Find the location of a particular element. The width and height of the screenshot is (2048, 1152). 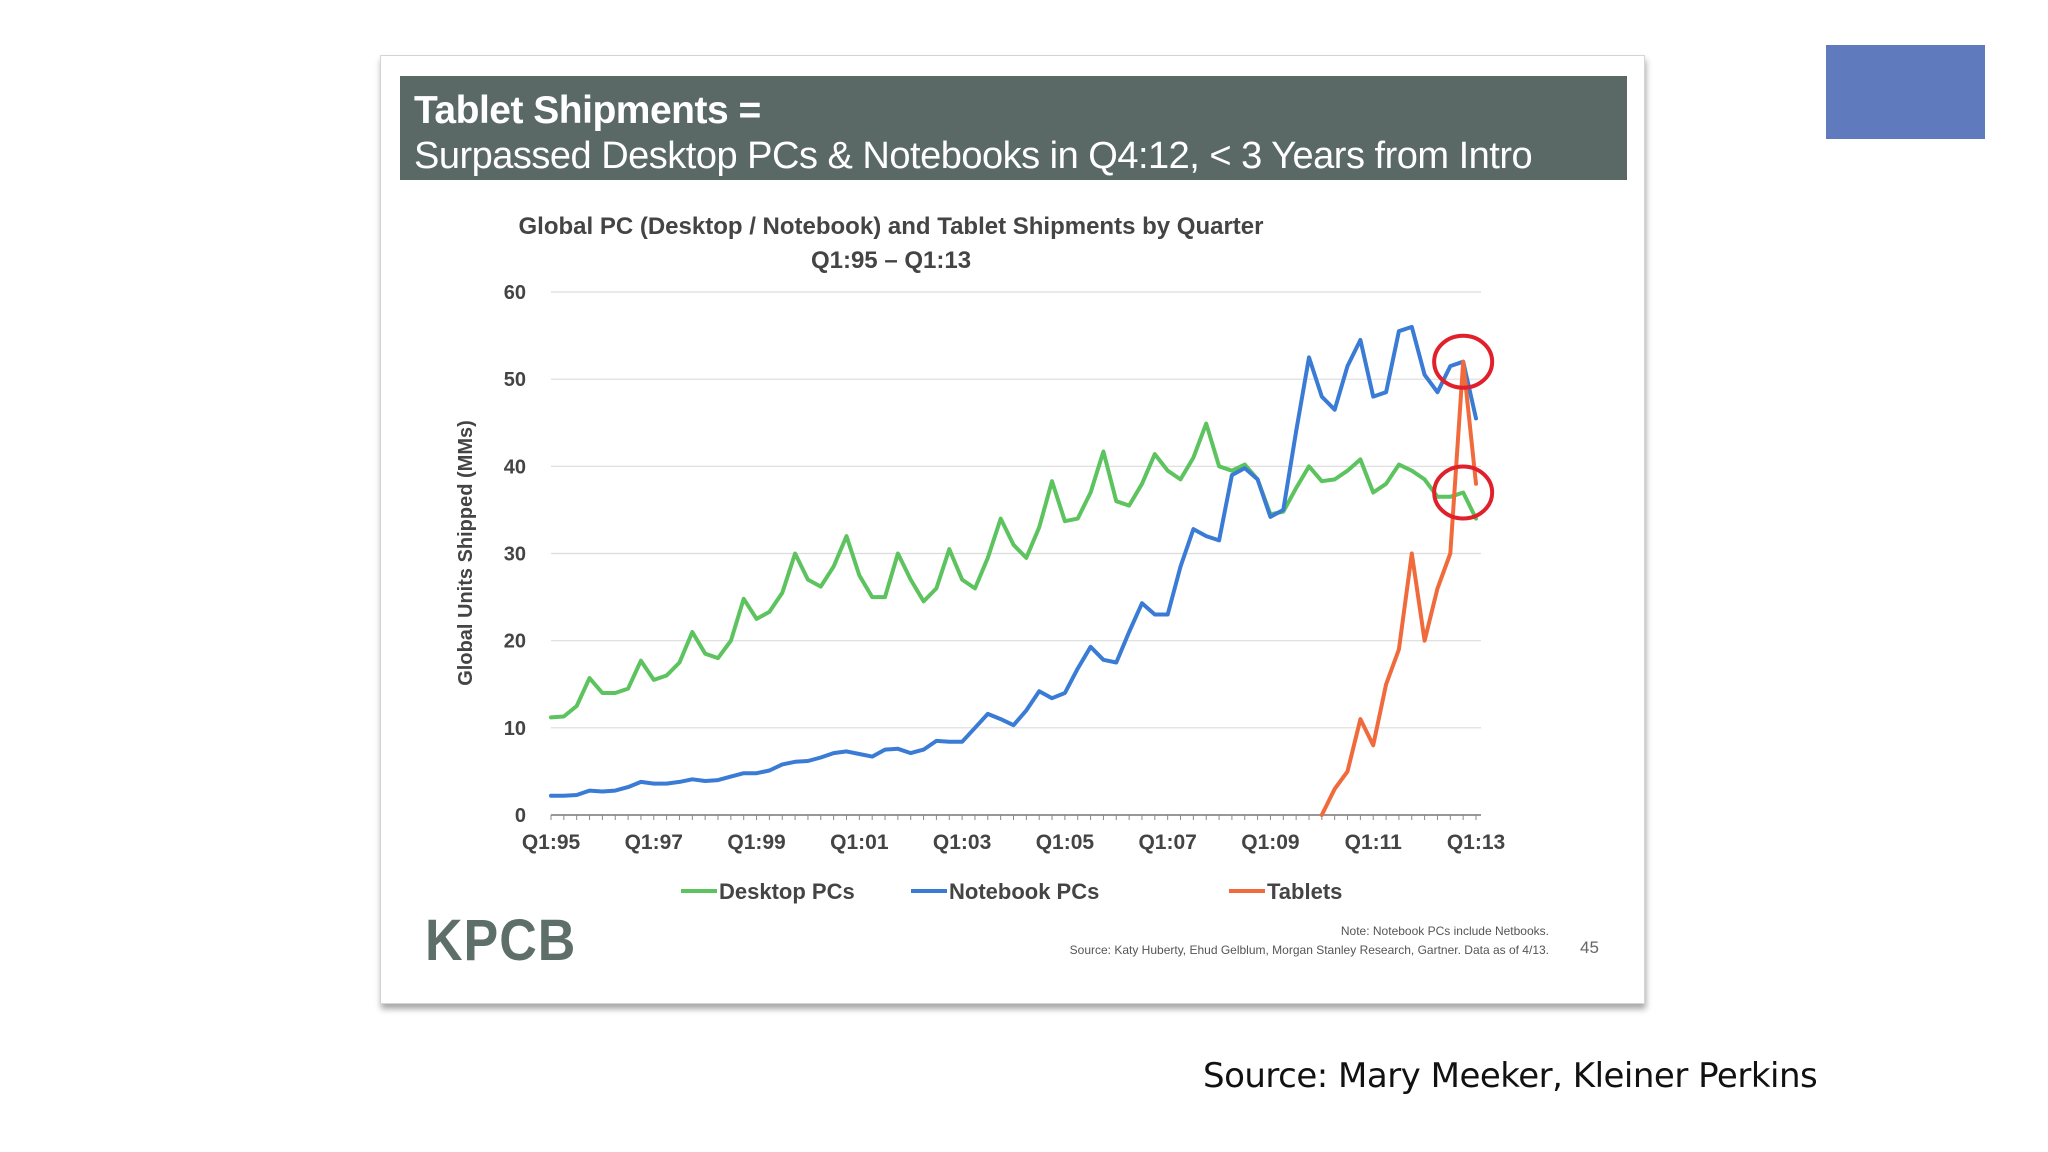

chart-subtitle: Q1:95 – Q1:13 is located at coordinates (891, 260).